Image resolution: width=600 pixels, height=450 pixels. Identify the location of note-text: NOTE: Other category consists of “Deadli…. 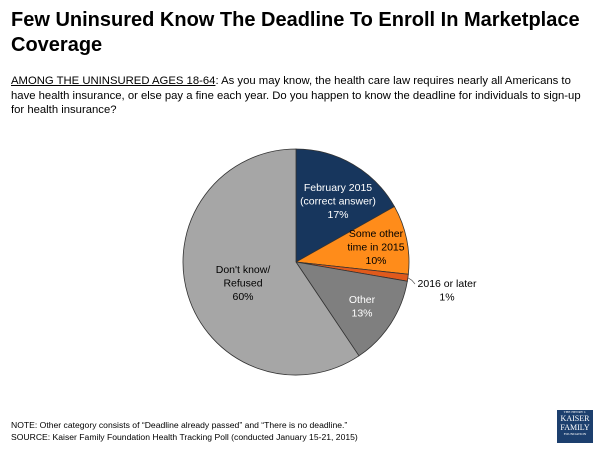
(179, 425).